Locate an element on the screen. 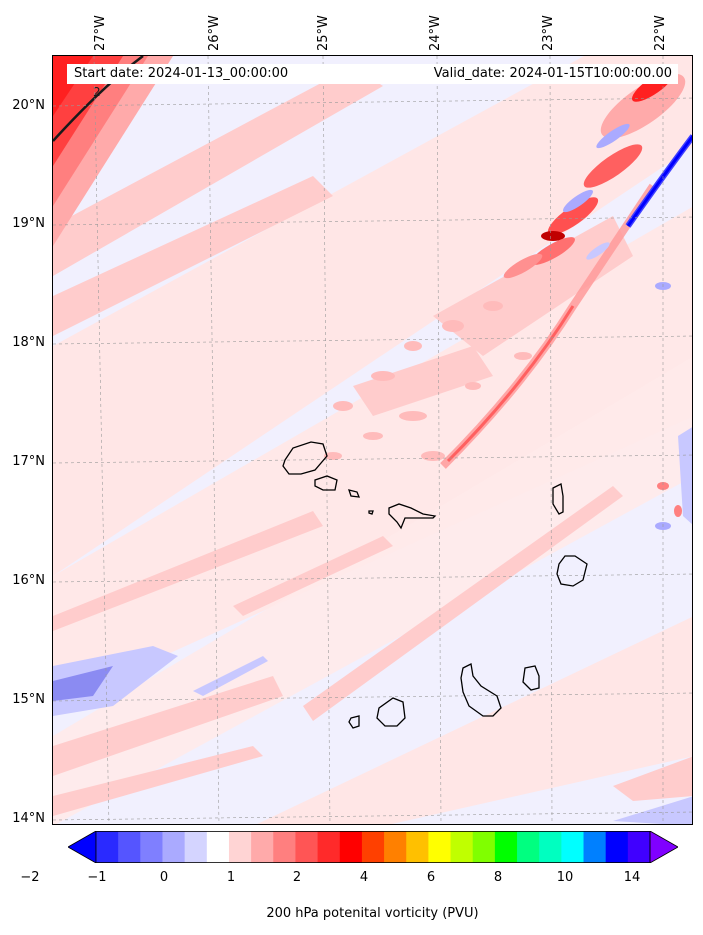 This screenshot has width=703, height=935. colorbar-outline is located at coordinates (373, 847).